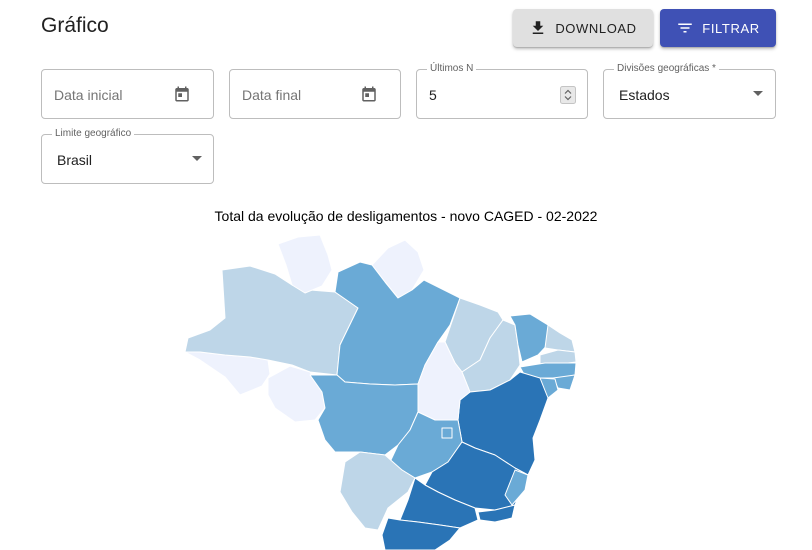  What do you see at coordinates (127, 156) in the screenshot?
I see `limit-select: Limite geográfico Brasil` at bounding box center [127, 156].